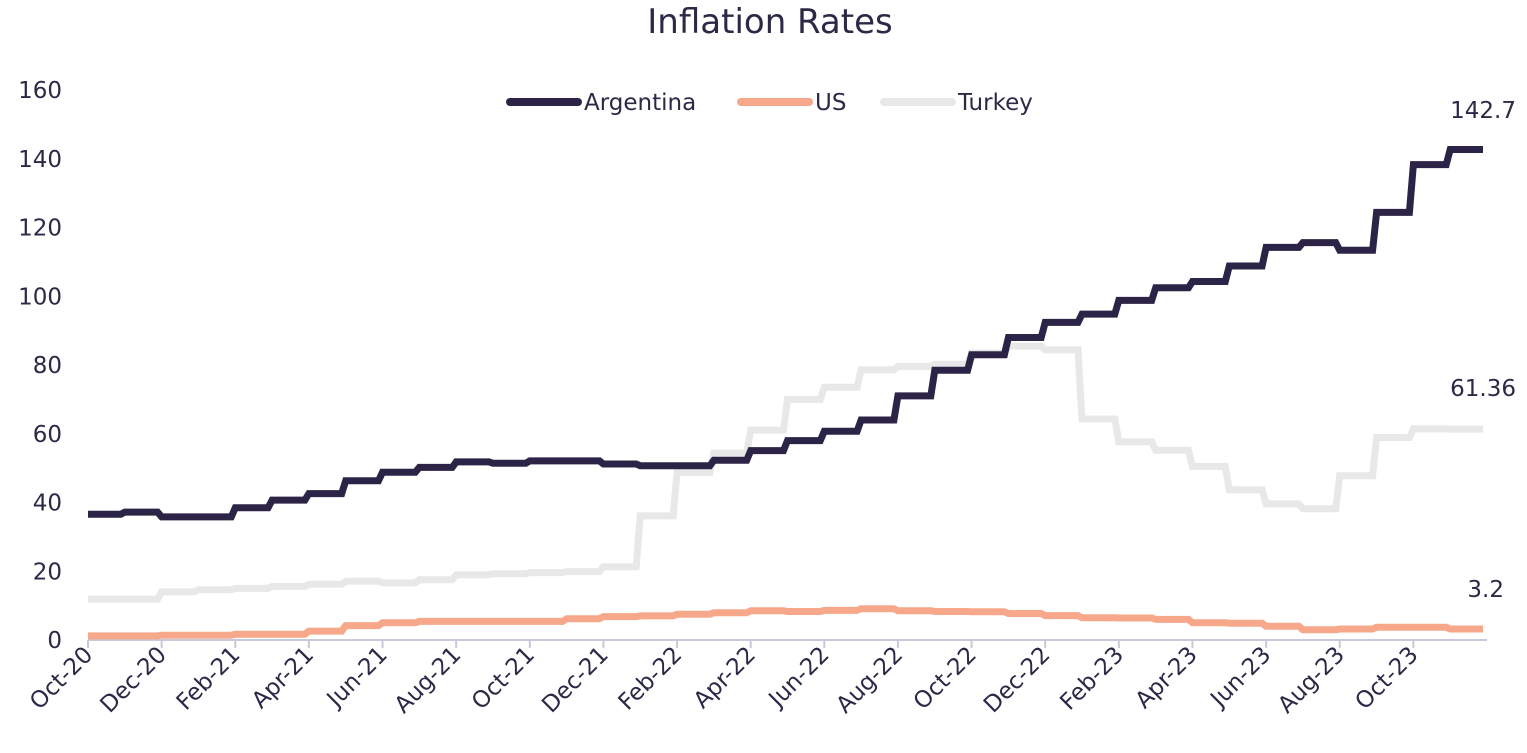 The image size is (1527, 753). Describe the element at coordinates (1241, 678) in the screenshot. I see `x-tick-label: Jun-23` at that location.